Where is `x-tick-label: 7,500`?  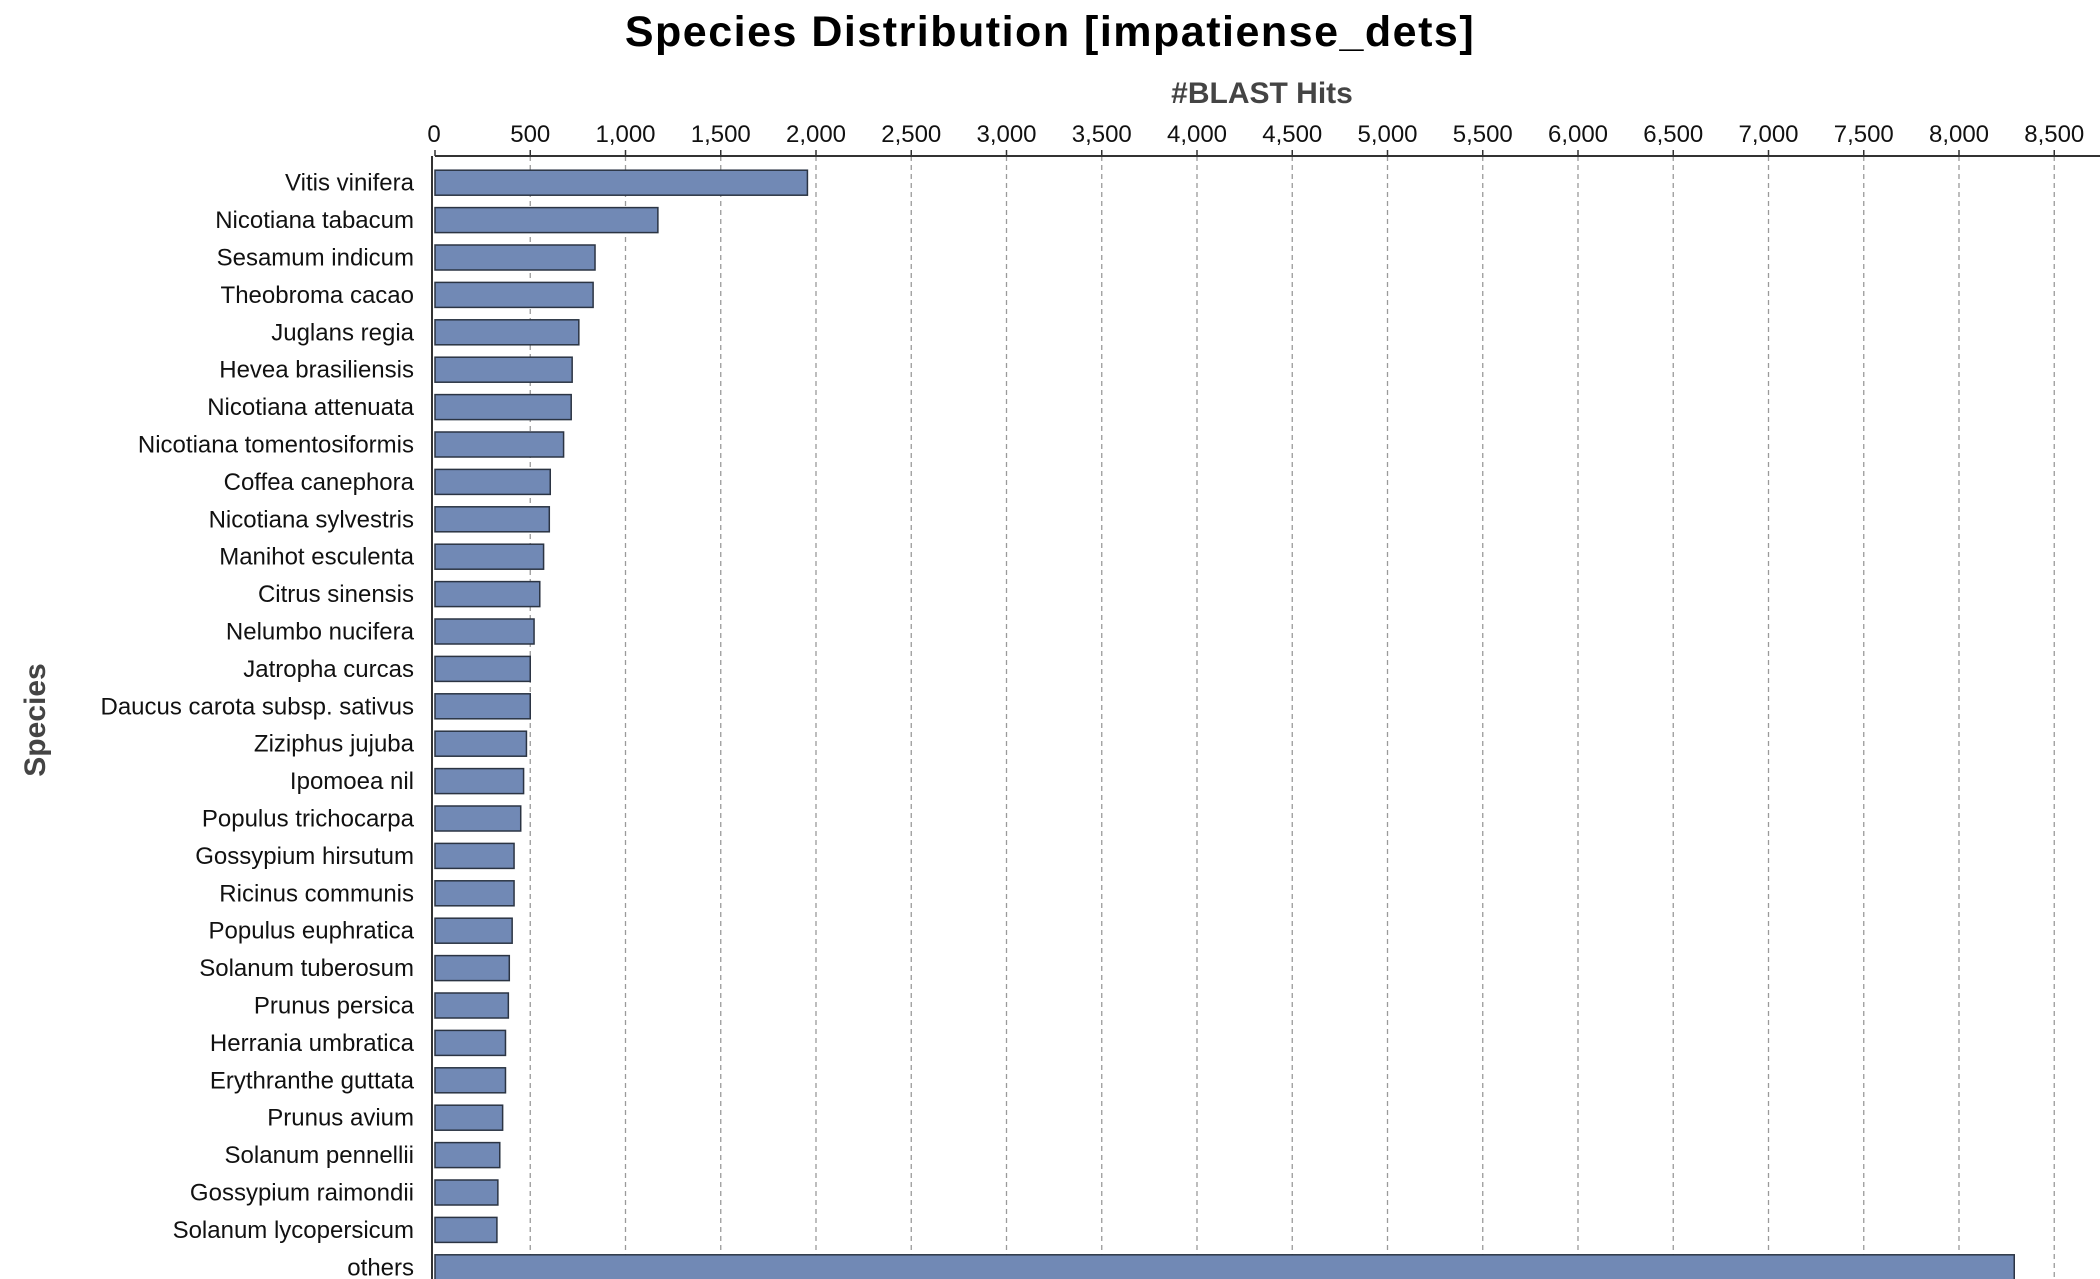
x-tick-label: 7,500 is located at coordinates (1864, 134).